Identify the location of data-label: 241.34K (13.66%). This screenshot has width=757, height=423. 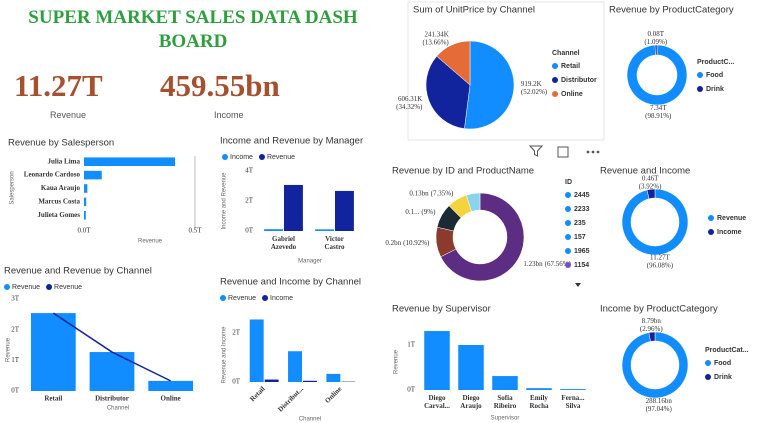
(436, 38).